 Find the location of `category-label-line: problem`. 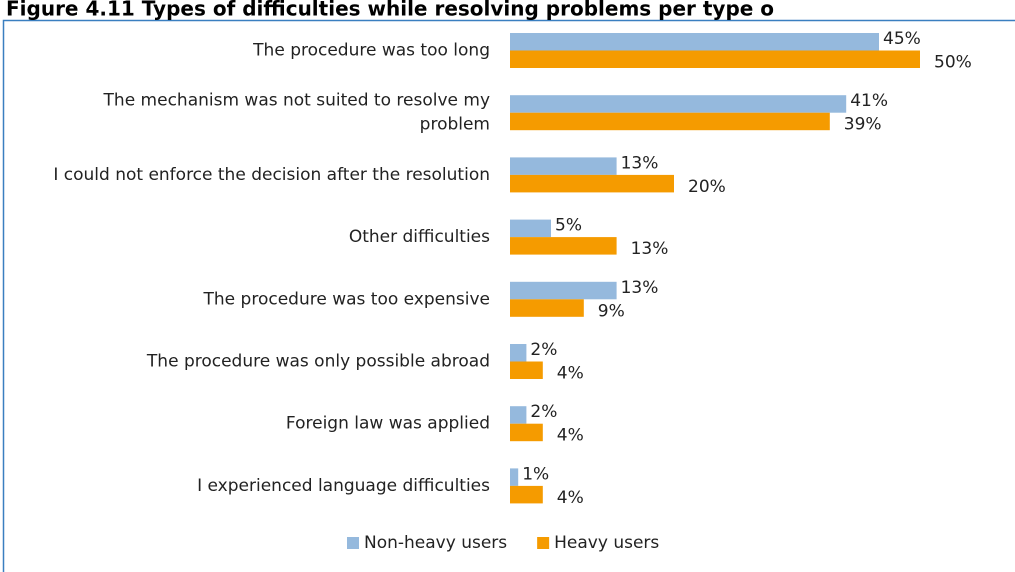

category-label-line: problem is located at coordinates (455, 125).